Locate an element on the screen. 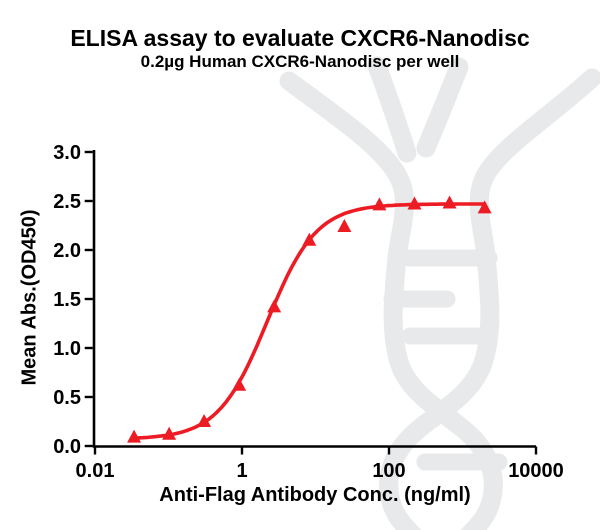 The width and height of the screenshot is (600, 530). y-tick-label: 1.5 is located at coordinates (67, 300).